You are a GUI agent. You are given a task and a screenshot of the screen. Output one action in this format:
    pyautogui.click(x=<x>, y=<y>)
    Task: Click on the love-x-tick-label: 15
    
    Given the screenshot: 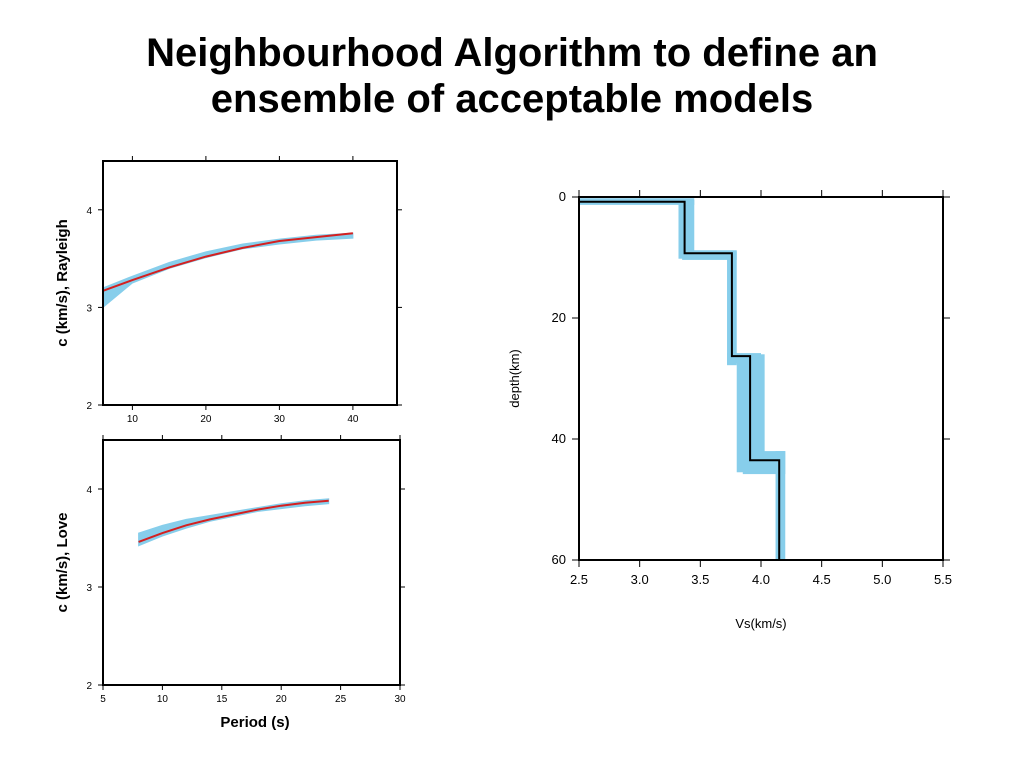 What is the action you would take?
    pyautogui.click(x=222, y=699)
    